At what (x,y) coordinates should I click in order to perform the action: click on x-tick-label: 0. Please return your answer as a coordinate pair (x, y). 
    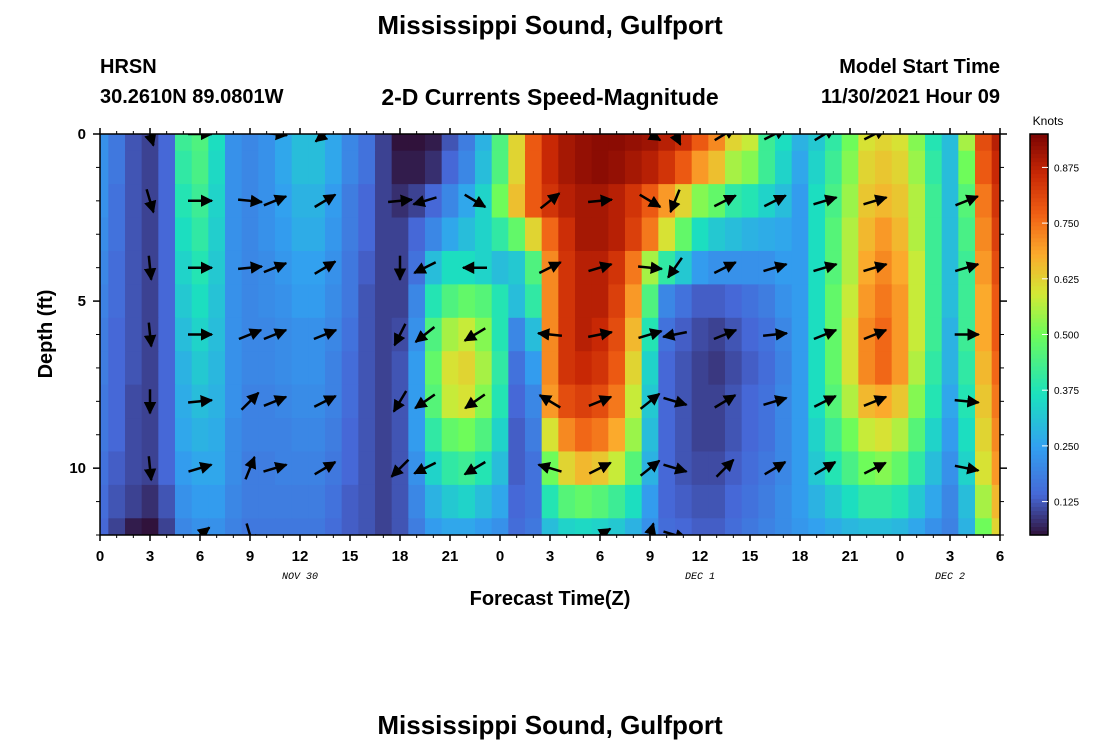
    Looking at the image, I should click on (500, 556).